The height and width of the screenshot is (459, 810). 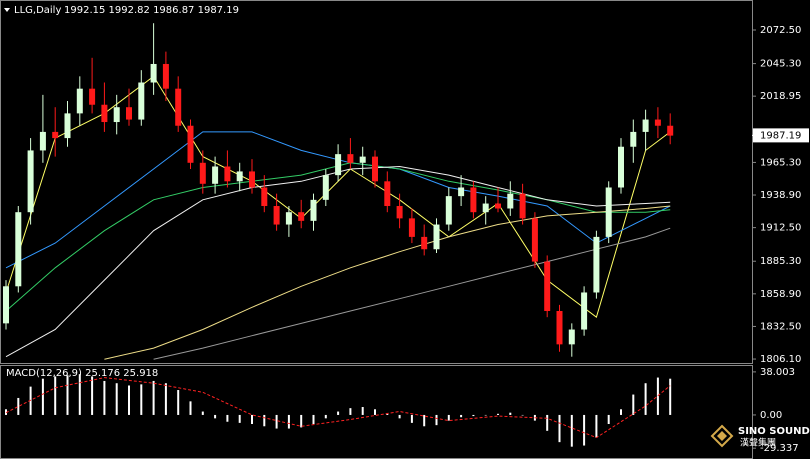 What do you see at coordinates (780, 195) in the screenshot?
I see `y-tick-label: 1938.90` at bounding box center [780, 195].